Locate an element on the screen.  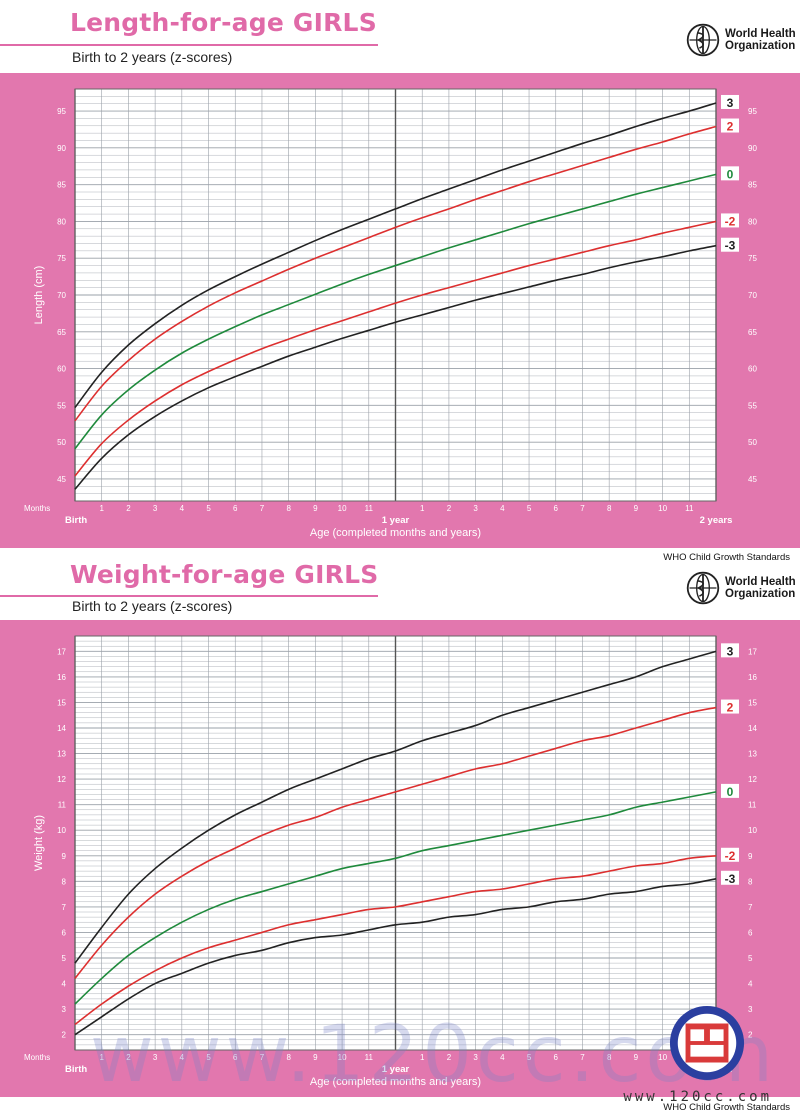
y-tick-label-right: 15 is located at coordinates (752, 702).